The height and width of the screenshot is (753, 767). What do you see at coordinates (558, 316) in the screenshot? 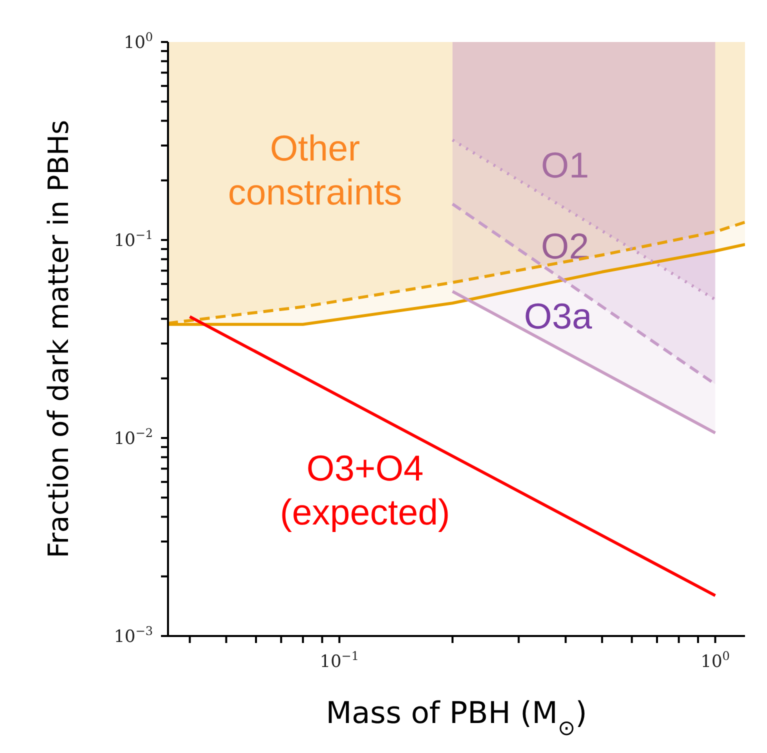
I see `annotation: O3a` at bounding box center [558, 316].